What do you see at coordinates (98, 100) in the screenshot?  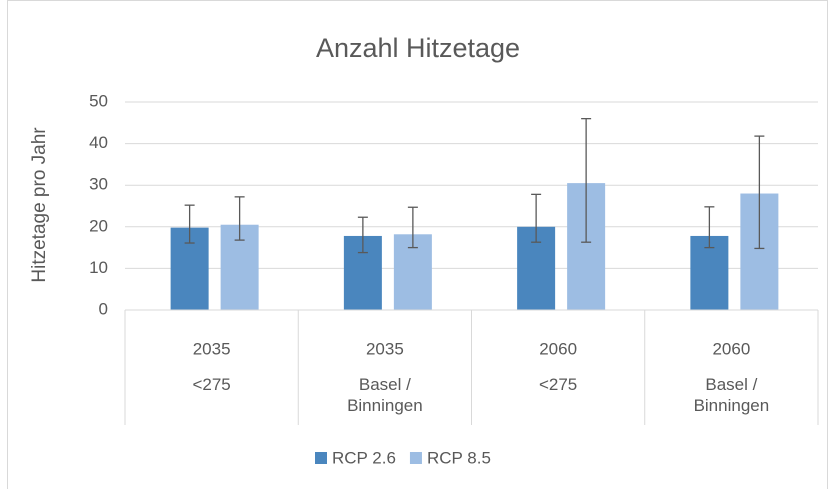 I see `y-tick-label: 50` at bounding box center [98, 100].